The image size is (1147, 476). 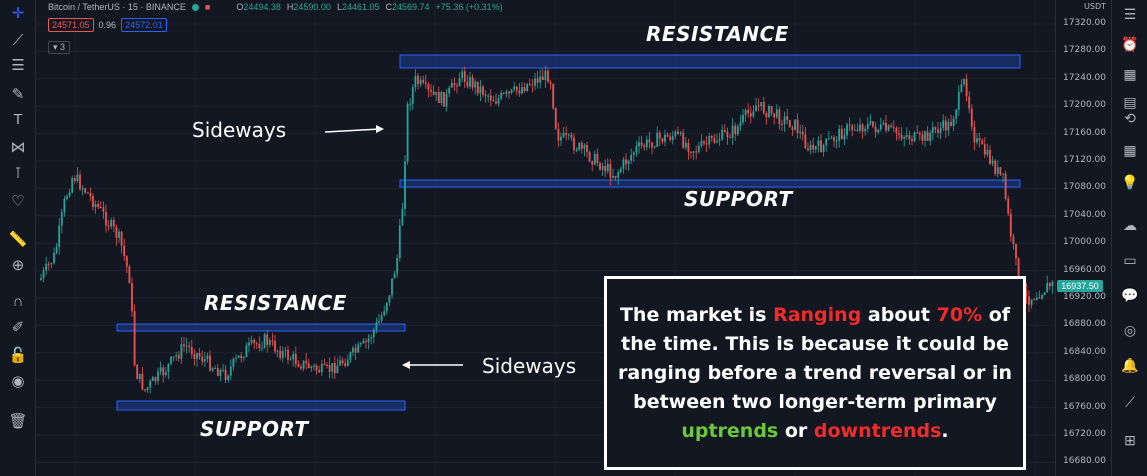 I want to click on current-price-badge: 16937.50, so click(x=1080, y=286).